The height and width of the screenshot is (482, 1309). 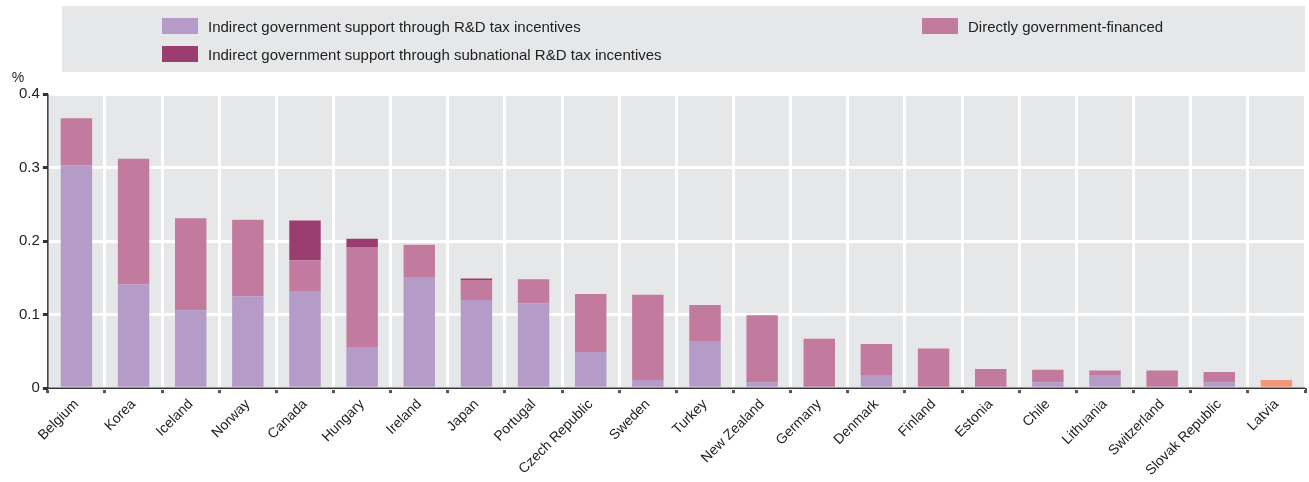 I want to click on y-tick-label: 0.3, so click(x=29, y=166).